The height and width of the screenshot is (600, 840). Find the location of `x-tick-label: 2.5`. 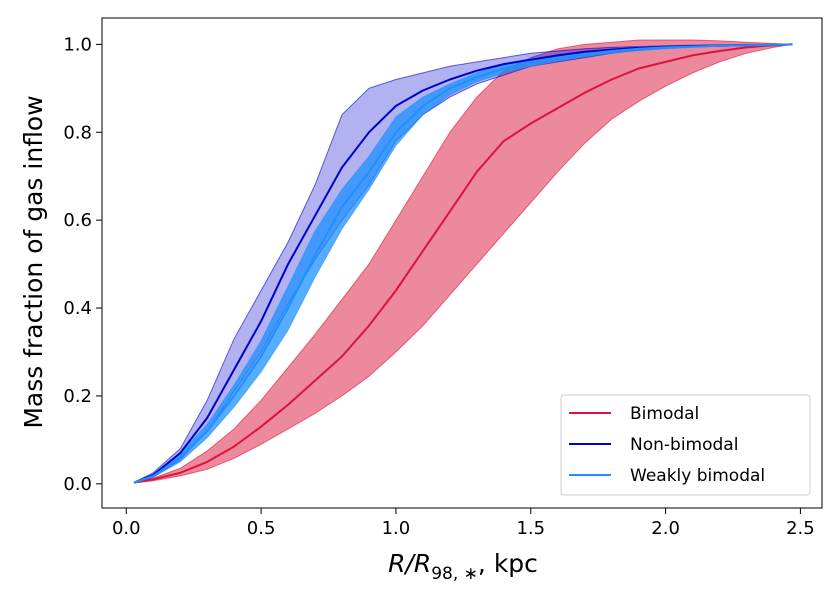

x-tick-label: 2.5 is located at coordinates (800, 528).